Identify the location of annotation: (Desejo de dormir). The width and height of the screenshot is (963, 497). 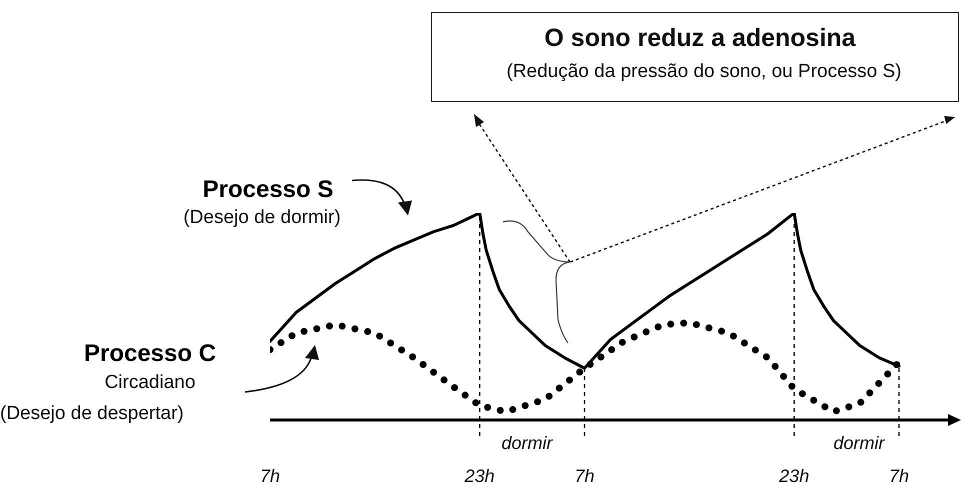
(262, 218).